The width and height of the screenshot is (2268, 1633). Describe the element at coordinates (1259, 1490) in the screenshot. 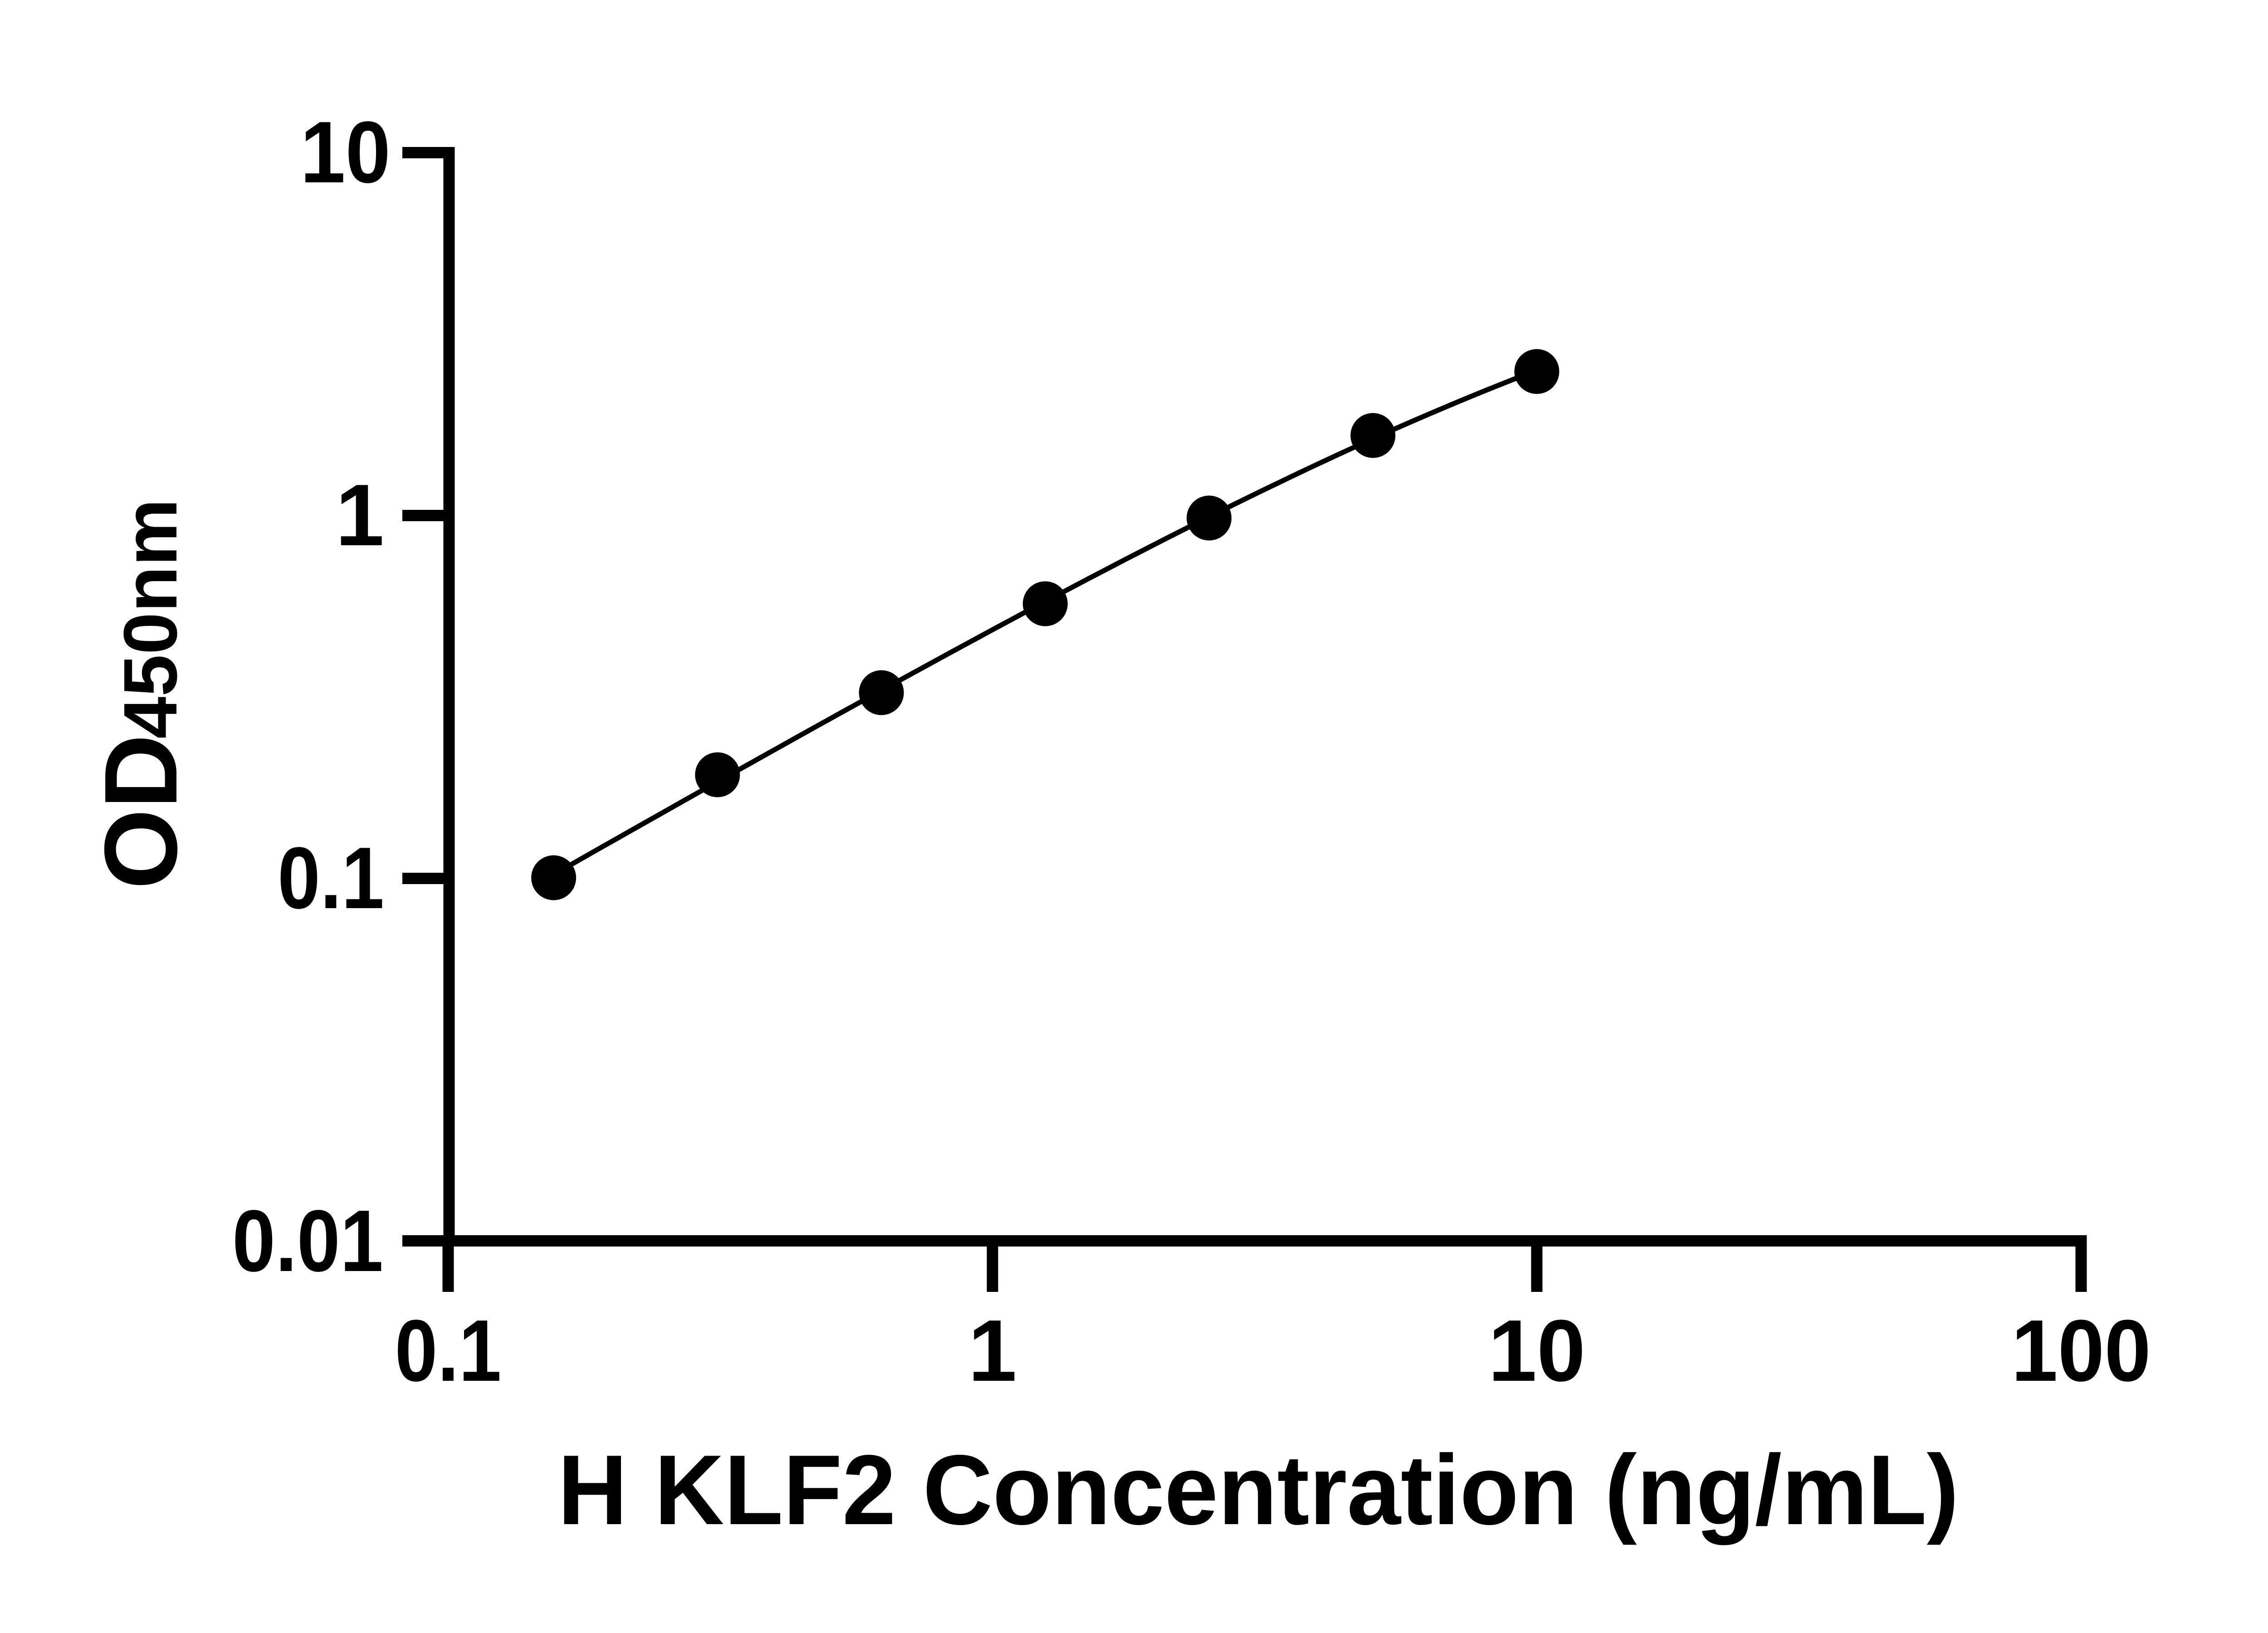

I see `svg-text: H KLF2 Concentration (ng/mL)` at that location.